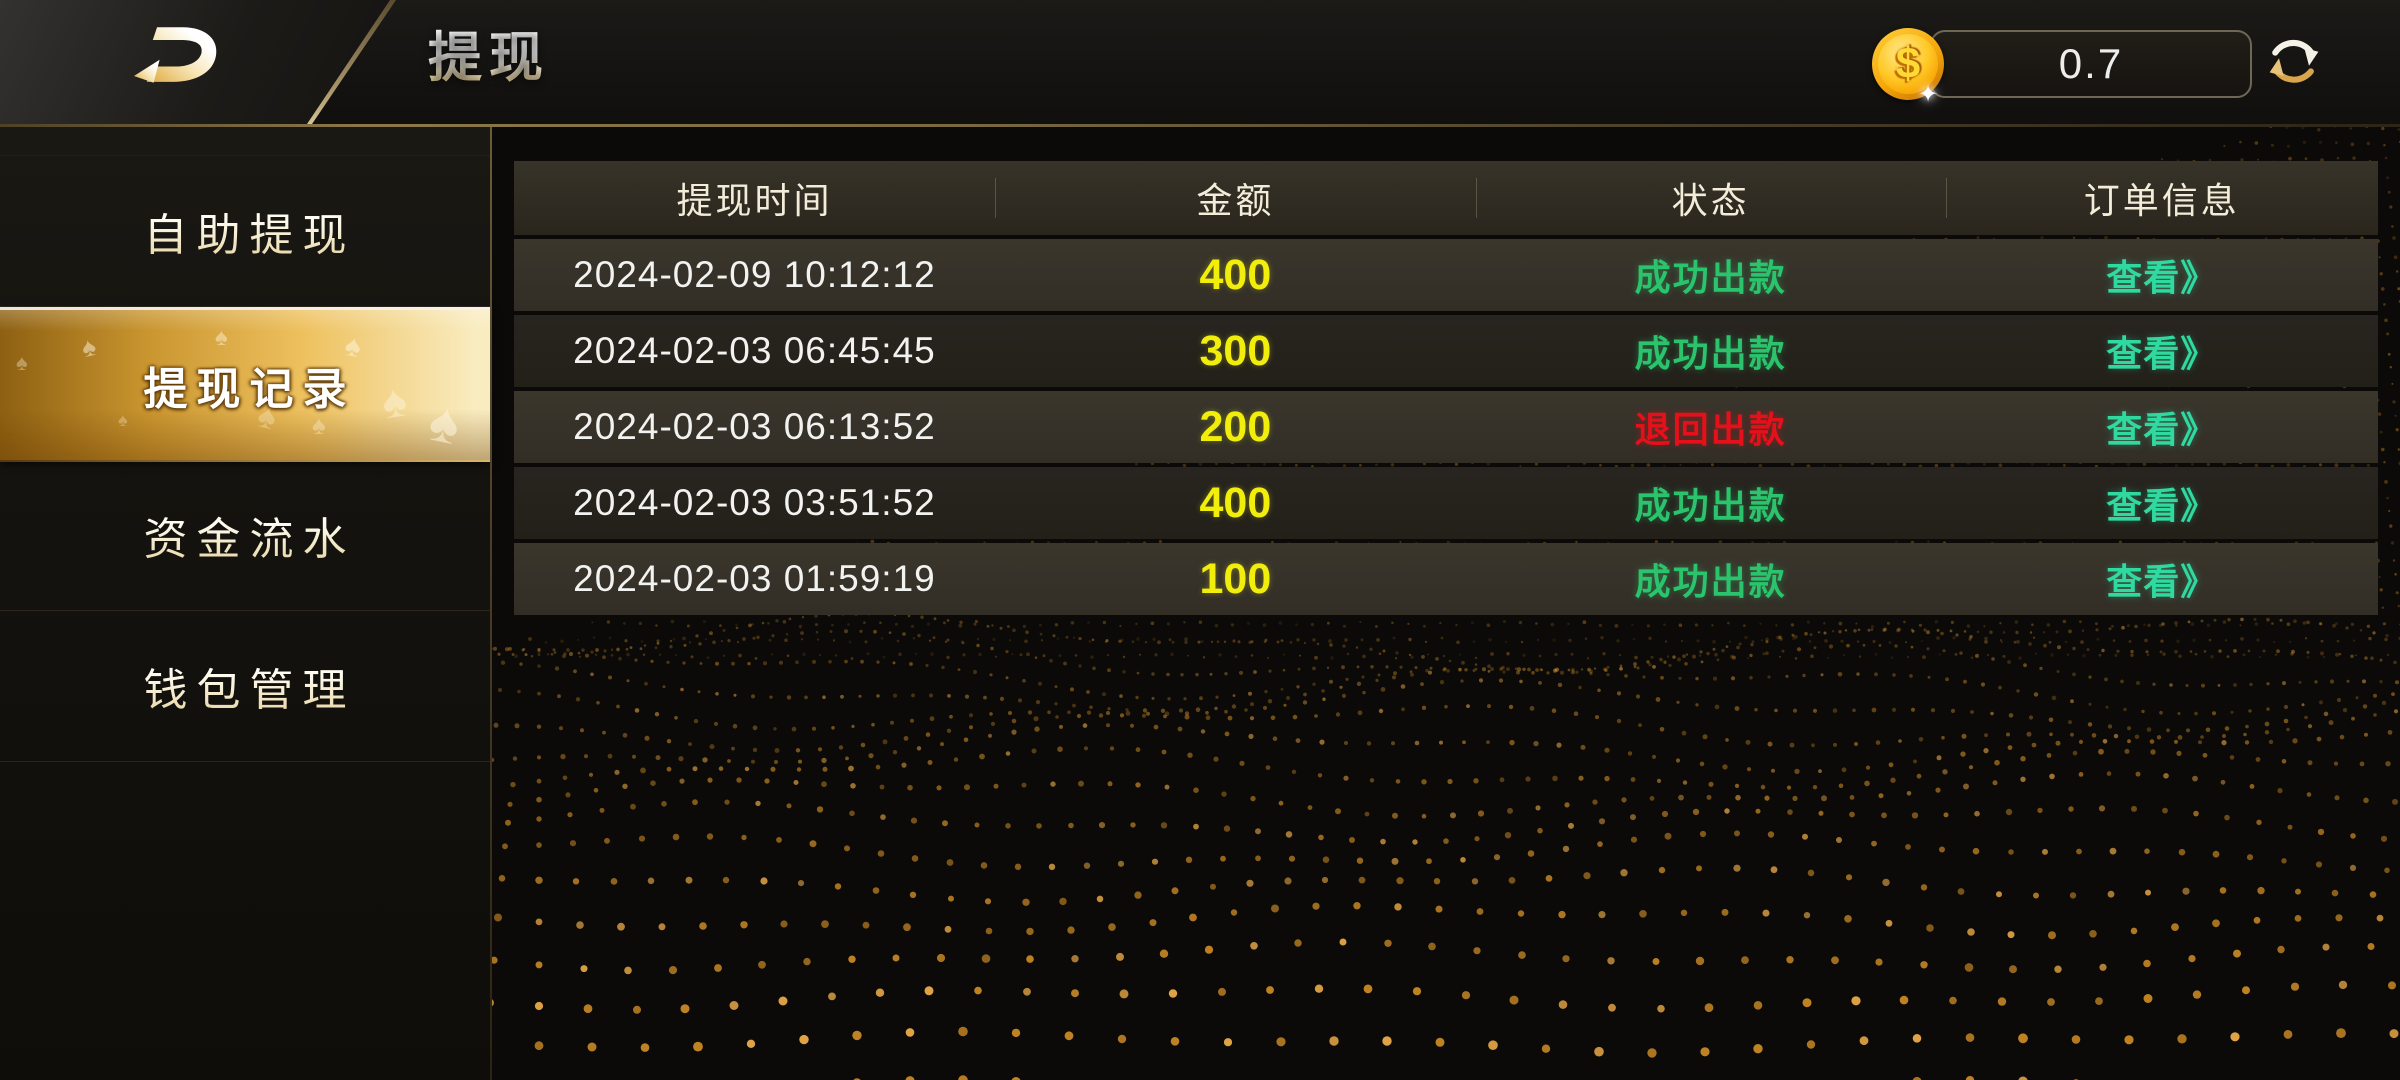  Describe the element at coordinates (1200, 63) in the screenshot. I see `header: 提现 0.7 $ ✦` at that location.